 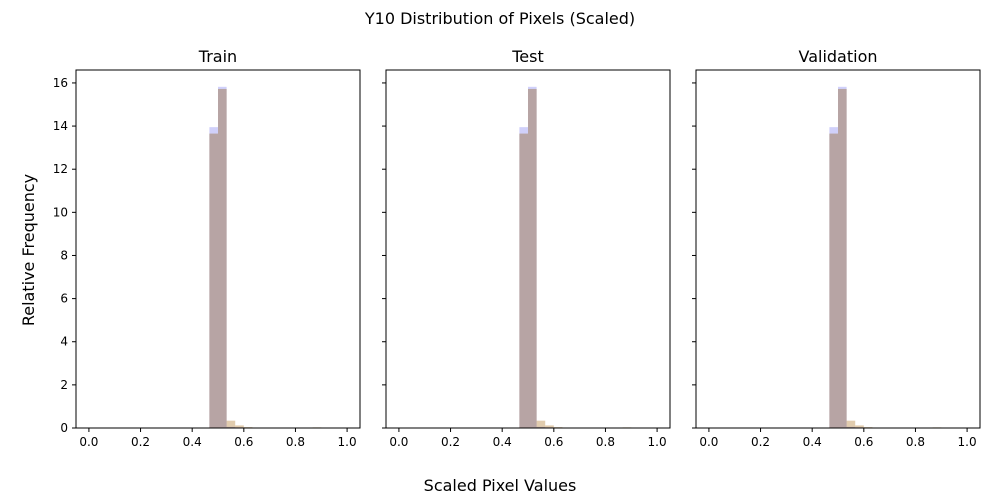 What do you see at coordinates (500, 485) in the screenshot?
I see `x-axis-label: Scaled Pixel Values` at bounding box center [500, 485].